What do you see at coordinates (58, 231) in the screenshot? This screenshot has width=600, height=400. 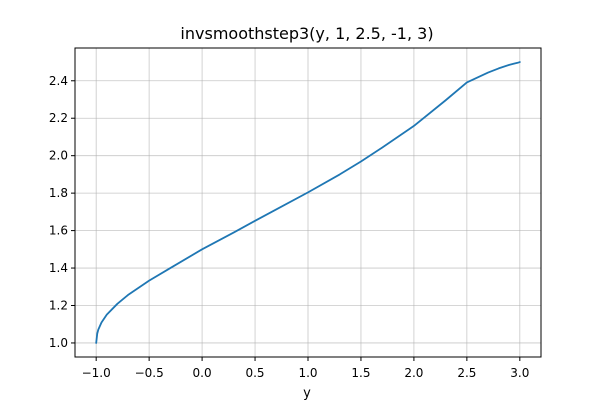 I see `y-tick-label: 1.6` at bounding box center [58, 231].